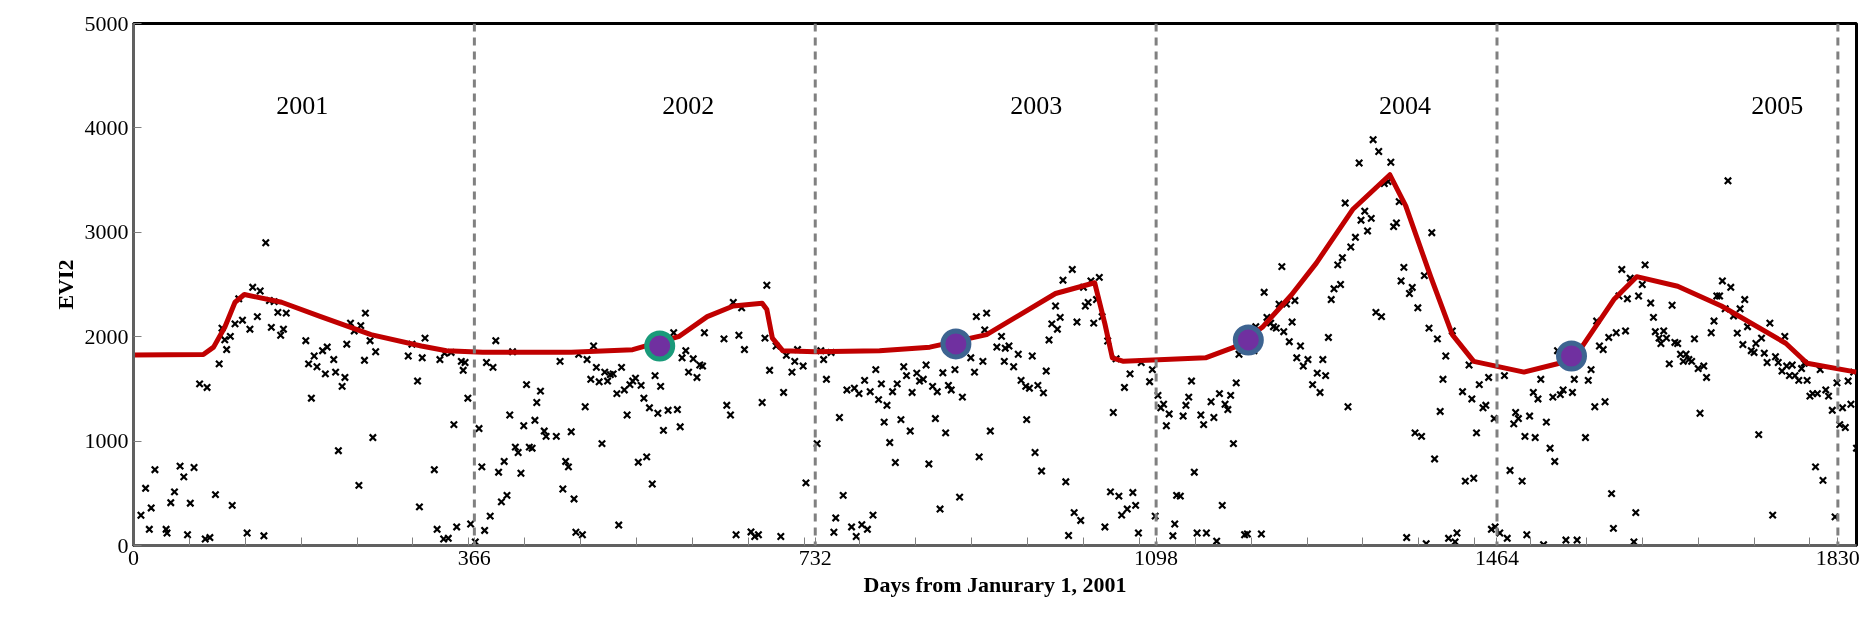 The height and width of the screenshot is (637, 1872). Describe the element at coordinates (65, 284) in the screenshot. I see `y-axis-title: EVI2` at that location.